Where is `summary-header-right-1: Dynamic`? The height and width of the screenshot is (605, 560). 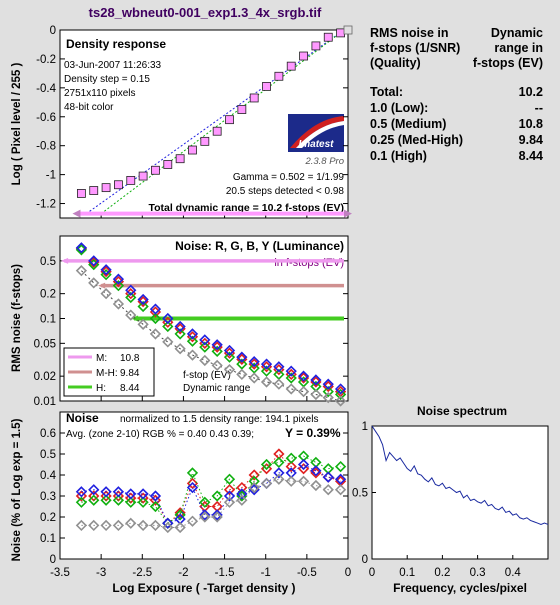 summary-header-right-1: Dynamic is located at coordinates (517, 33).